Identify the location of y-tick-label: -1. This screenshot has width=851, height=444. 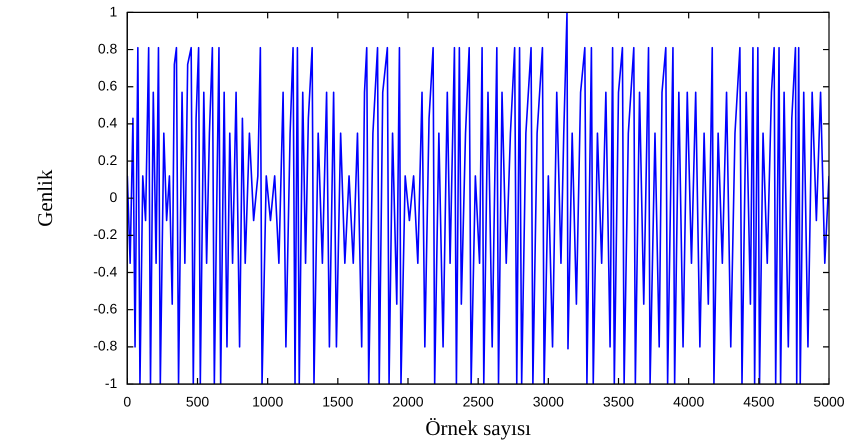
(111, 382).